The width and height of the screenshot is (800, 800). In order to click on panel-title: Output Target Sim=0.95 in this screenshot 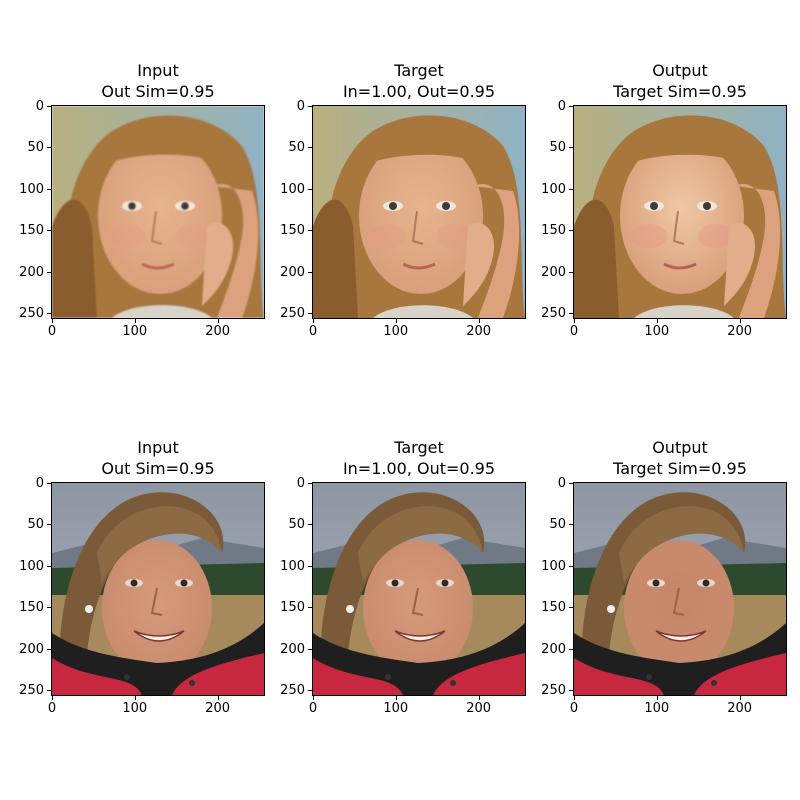, I will do `click(675, 458)`.